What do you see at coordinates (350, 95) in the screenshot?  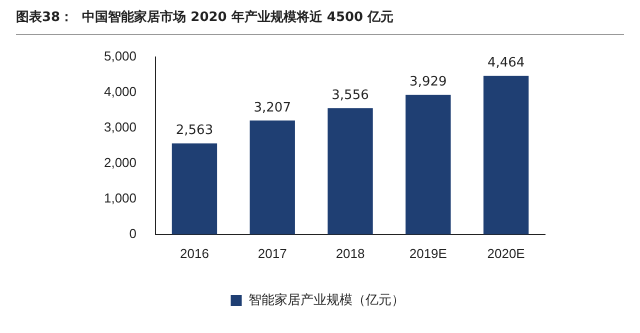 I see `data-label: 3,556` at bounding box center [350, 95].